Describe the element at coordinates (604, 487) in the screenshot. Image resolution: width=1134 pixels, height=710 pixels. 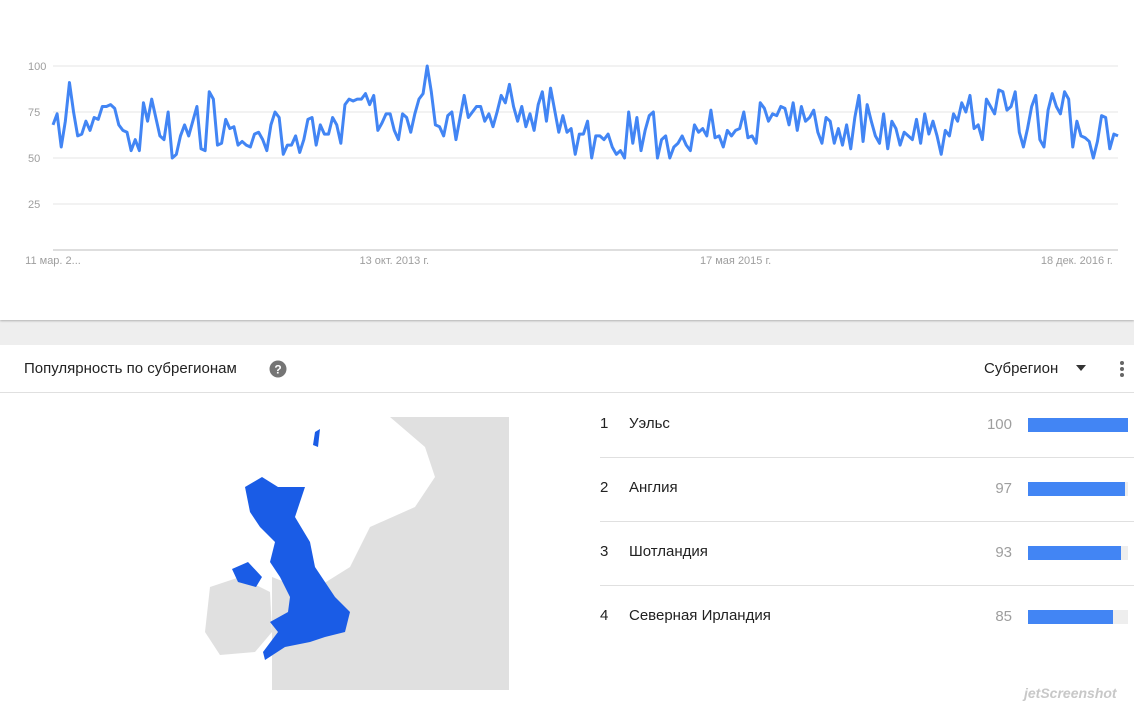
I see `rank: 2` at that location.